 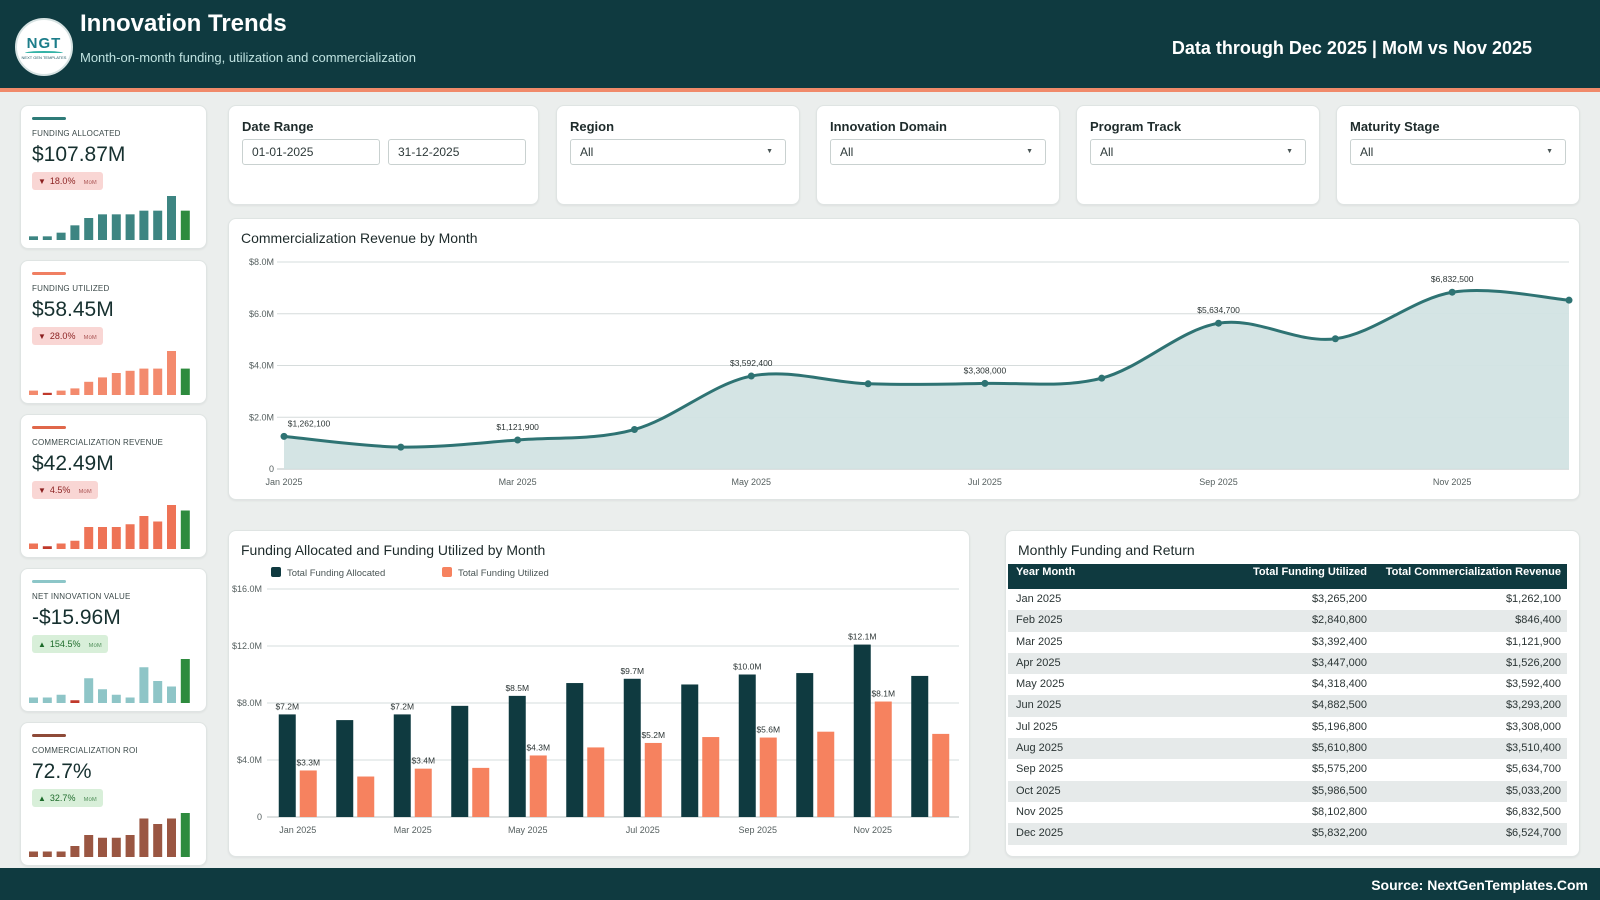 What do you see at coordinates (457, 152) in the screenshot?
I see `date-end-input: 31-12-2025` at bounding box center [457, 152].